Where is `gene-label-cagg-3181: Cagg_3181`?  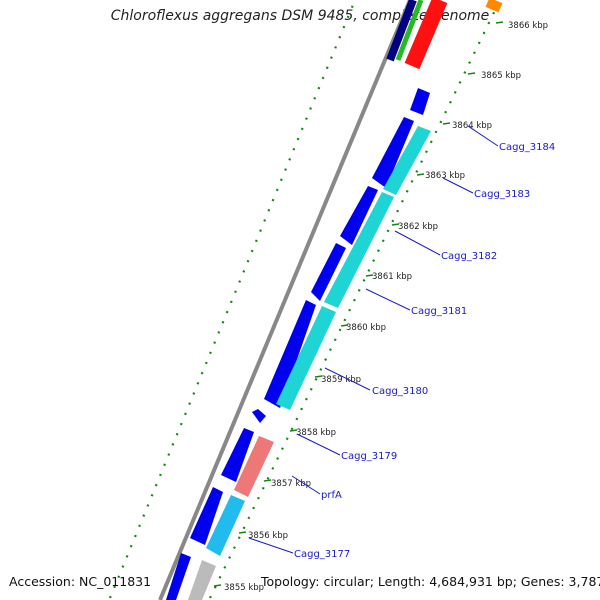 gene-label-cagg-3181: Cagg_3181 is located at coordinates (439, 311).